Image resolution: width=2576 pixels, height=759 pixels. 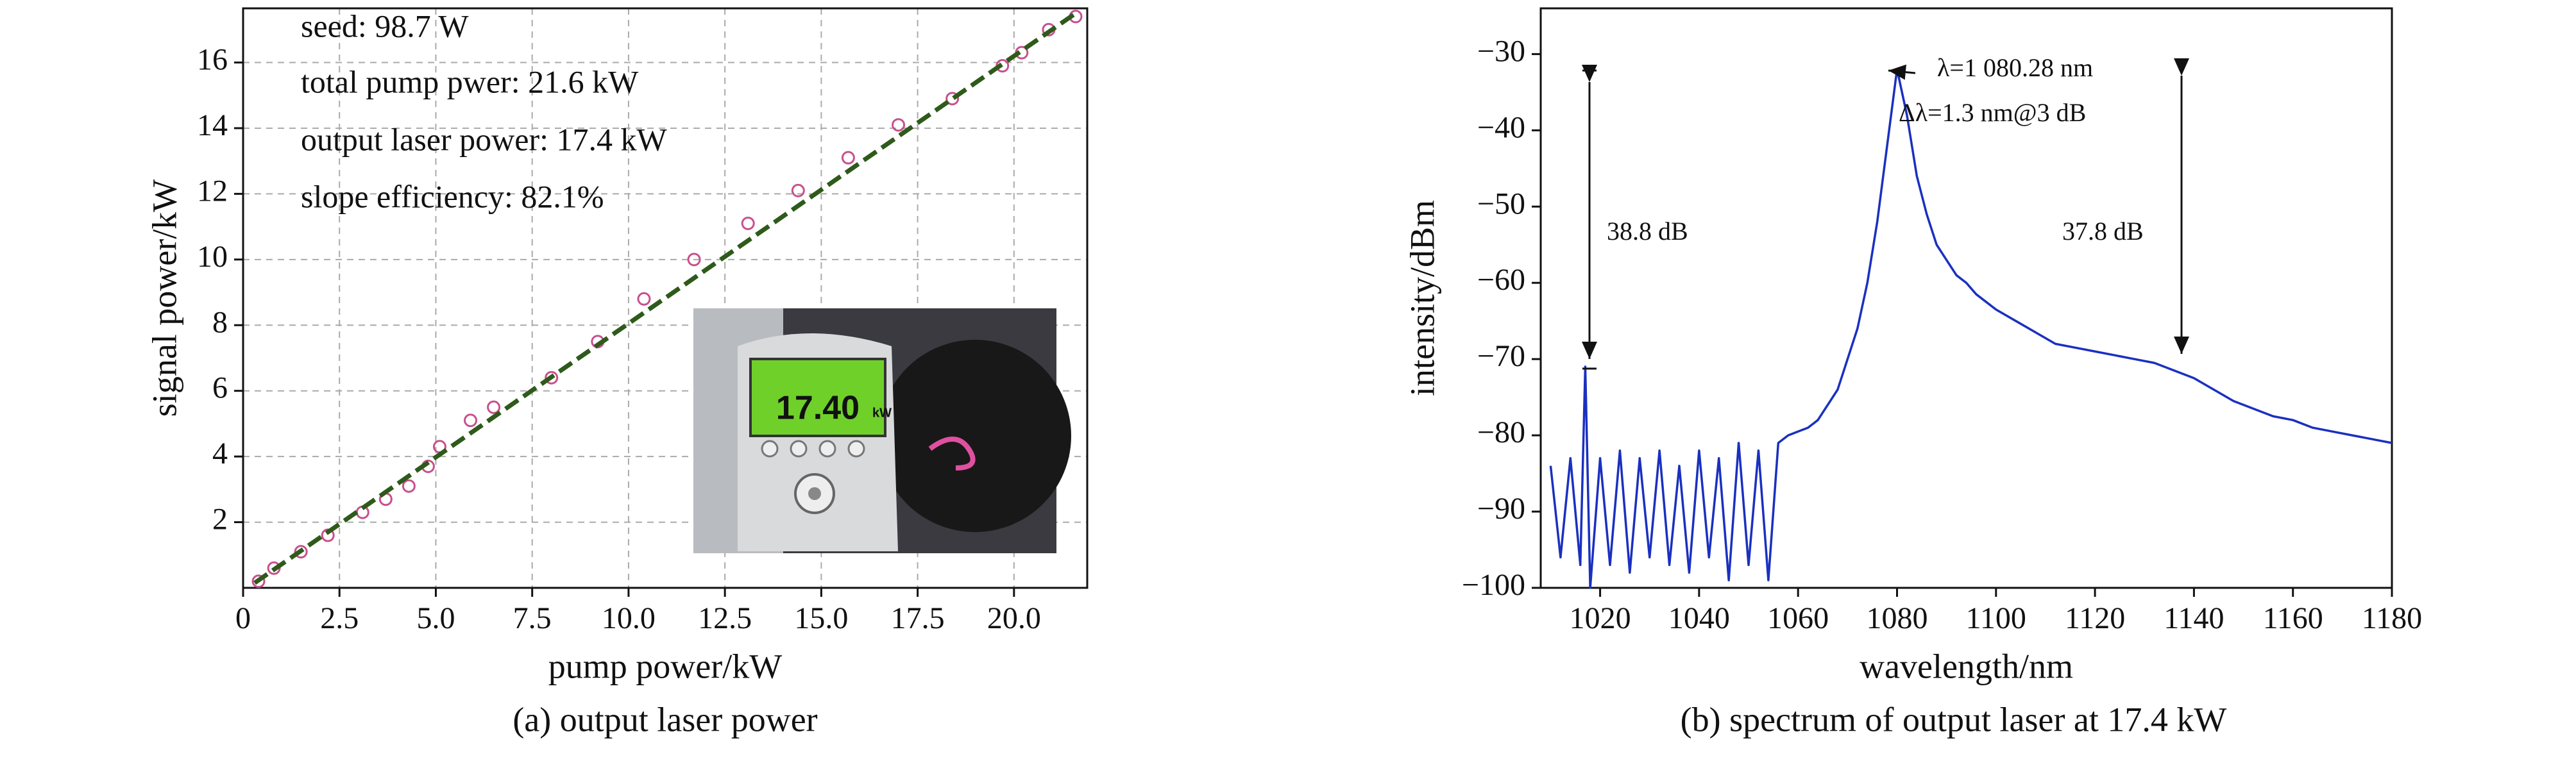 What do you see at coordinates (918, 618) in the screenshot?
I see `x-tick-label: 17.5` at bounding box center [918, 618].